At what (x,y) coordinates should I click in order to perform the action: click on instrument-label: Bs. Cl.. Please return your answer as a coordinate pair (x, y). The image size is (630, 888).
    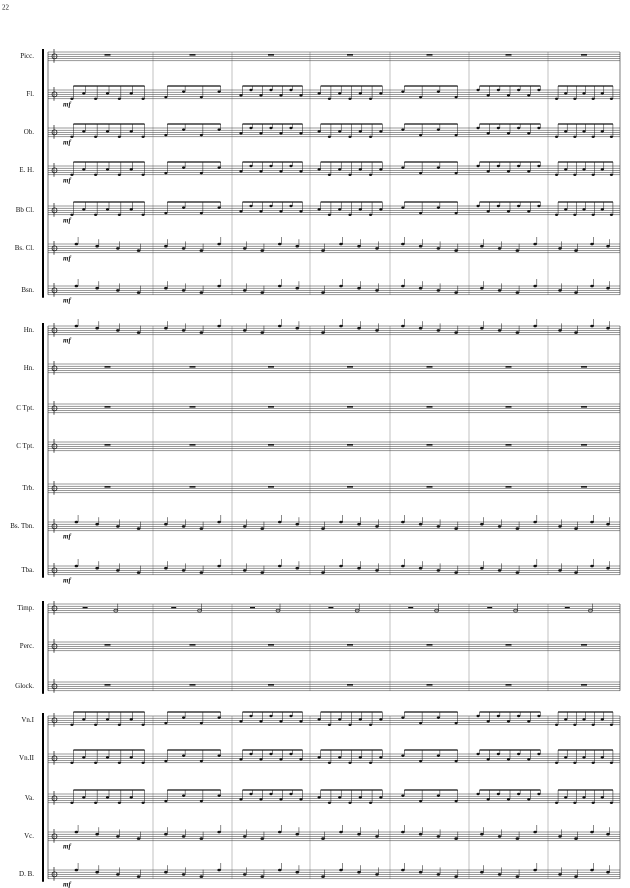
    Looking at the image, I should click on (25, 248).